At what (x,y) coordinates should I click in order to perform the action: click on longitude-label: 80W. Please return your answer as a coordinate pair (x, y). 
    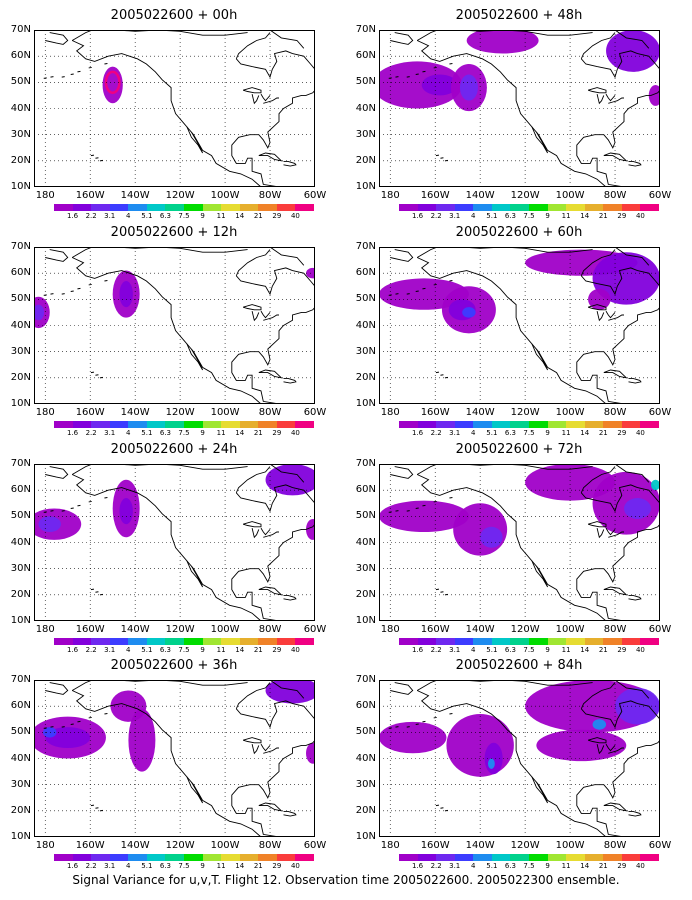
    Looking at the image, I should click on (615, 195).